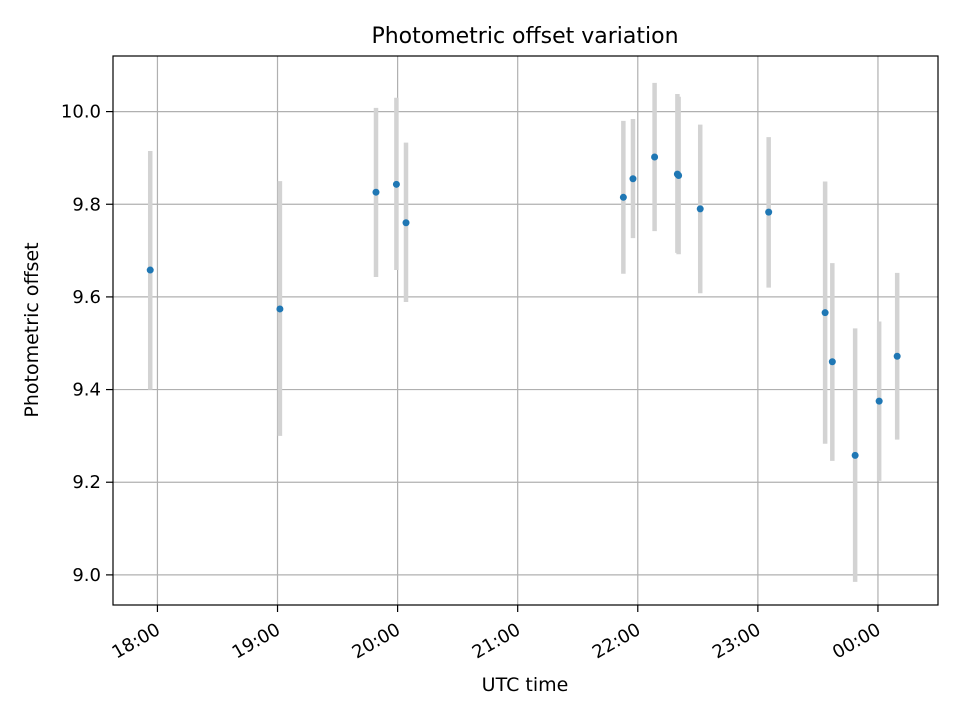 The height and width of the screenshot is (720, 960). What do you see at coordinates (86, 390) in the screenshot?
I see `y-tick-label: 9.4` at bounding box center [86, 390].